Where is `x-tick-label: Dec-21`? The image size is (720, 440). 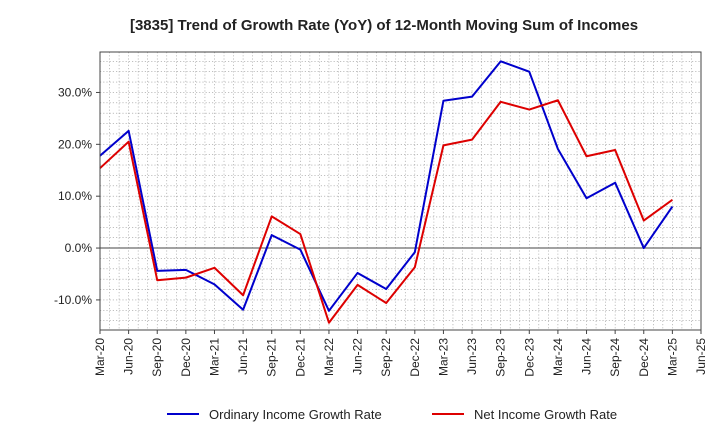
x-tick-label: Dec-21 is located at coordinates (300, 357).